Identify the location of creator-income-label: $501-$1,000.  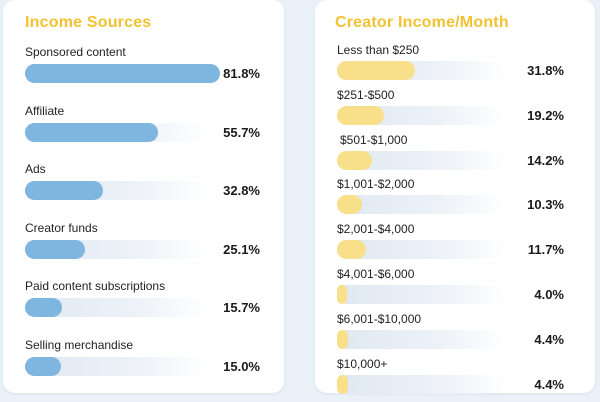
(374, 139).